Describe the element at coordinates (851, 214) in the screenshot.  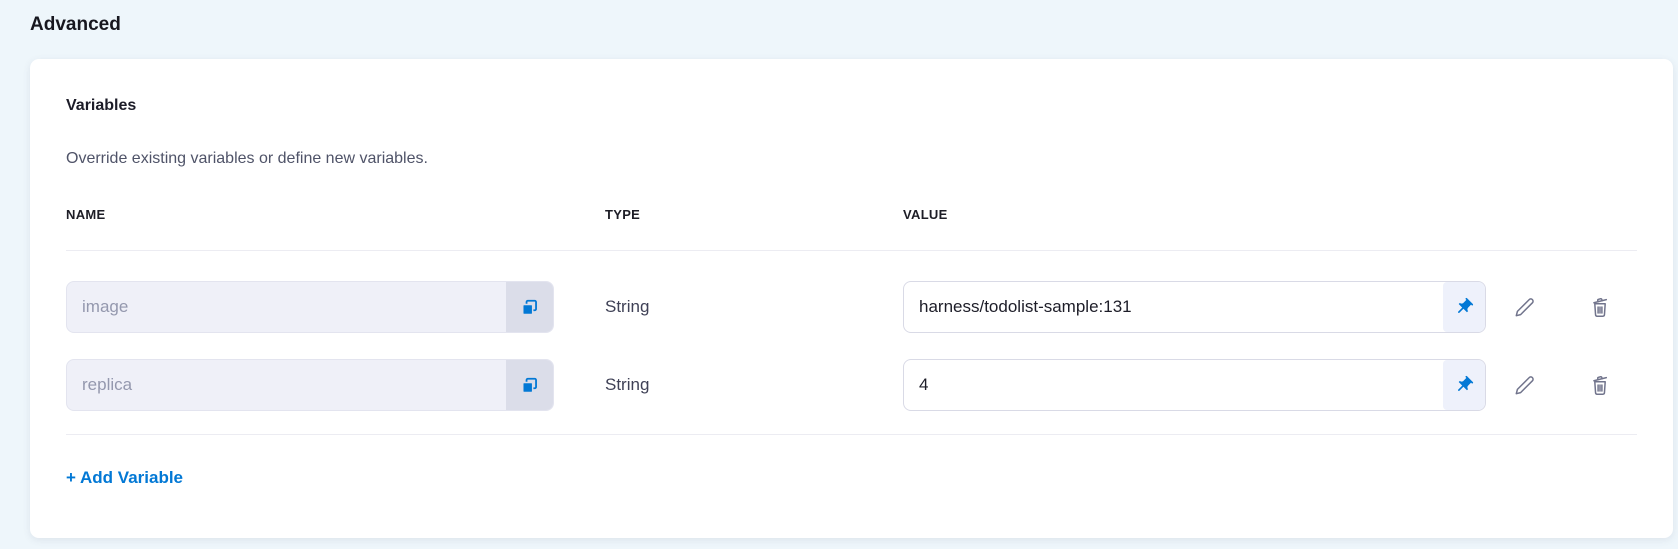
I see `variables-table-header: NAME TYPE VALUE` at that location.